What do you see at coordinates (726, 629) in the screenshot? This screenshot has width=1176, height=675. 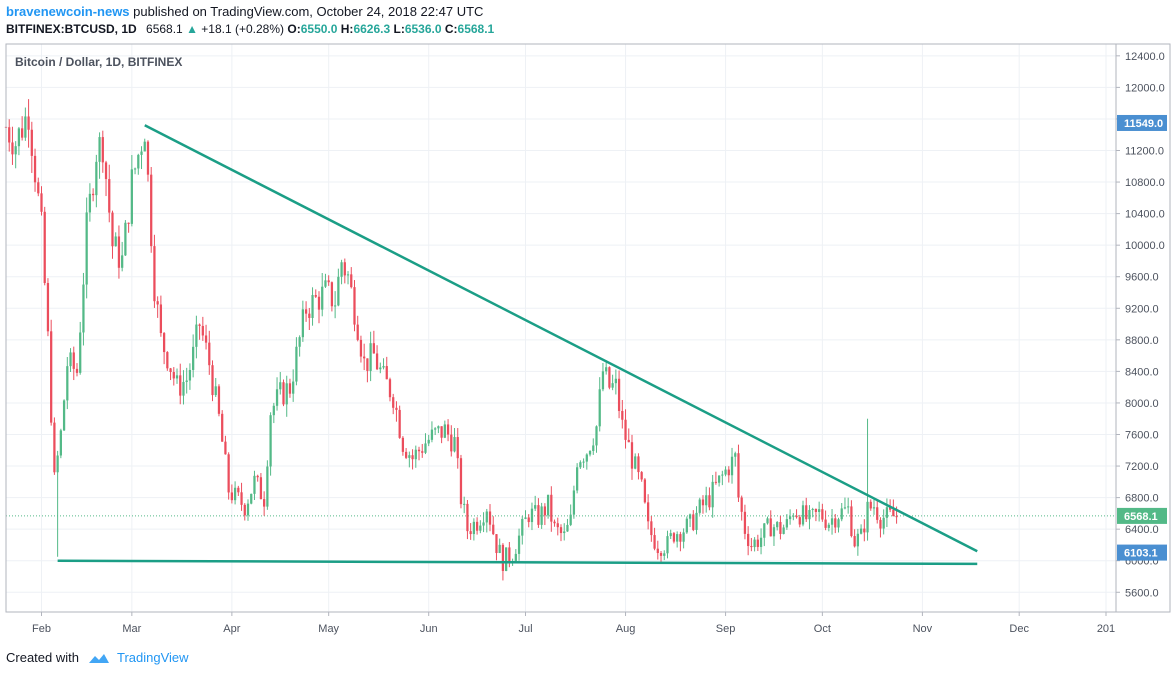 I see `x-tick-label: Sep` at bounding box center [726, 629].